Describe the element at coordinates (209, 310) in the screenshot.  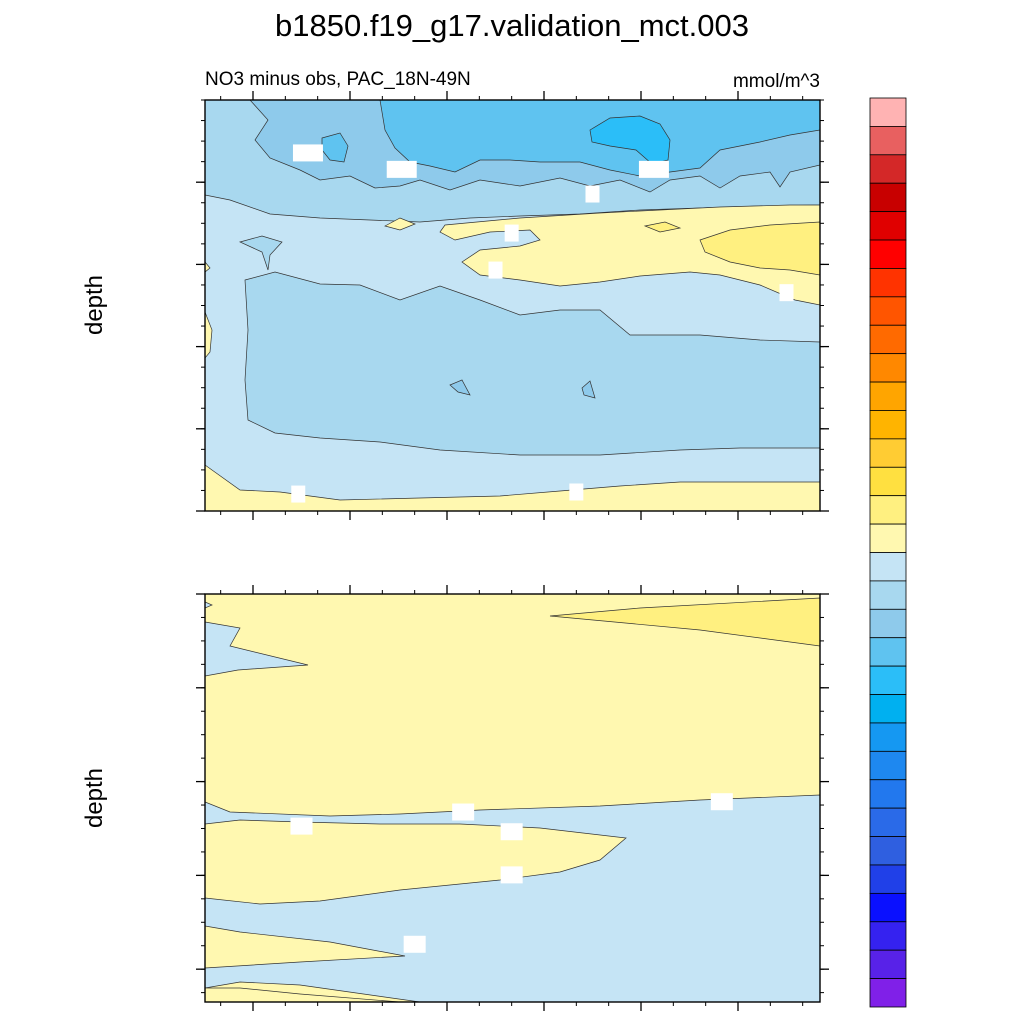
I see `upper-fill-pos-left` at that location.